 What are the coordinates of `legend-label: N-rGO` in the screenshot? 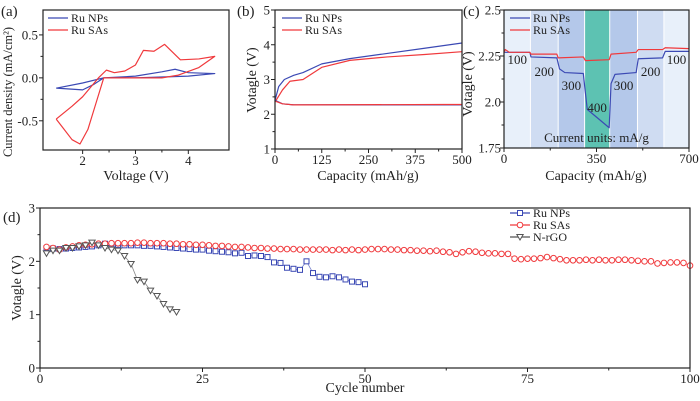 It's located at (550, 237).